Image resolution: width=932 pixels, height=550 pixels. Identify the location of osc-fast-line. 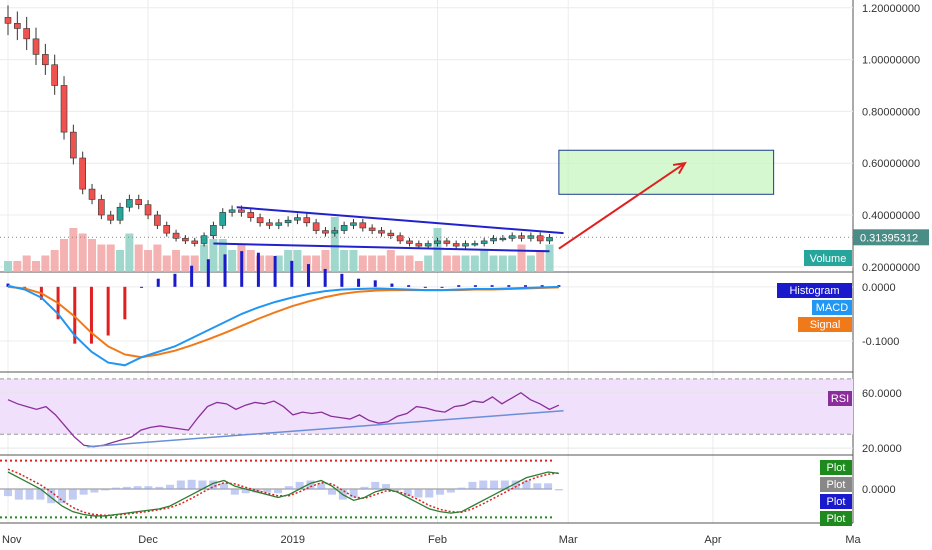
(283, 494).